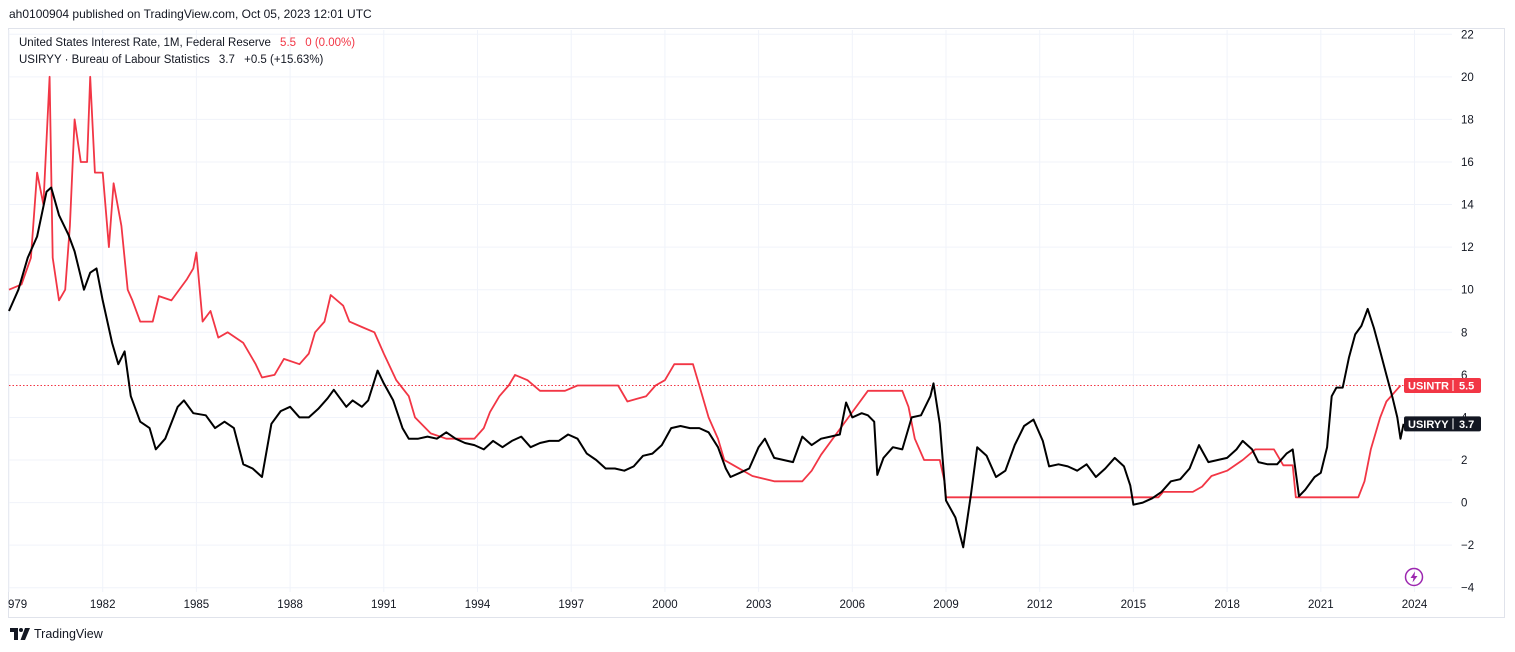  Describe the element at coordinates (103, 605) in the screenshot. I see `x-tick-label: 1982` at that location.